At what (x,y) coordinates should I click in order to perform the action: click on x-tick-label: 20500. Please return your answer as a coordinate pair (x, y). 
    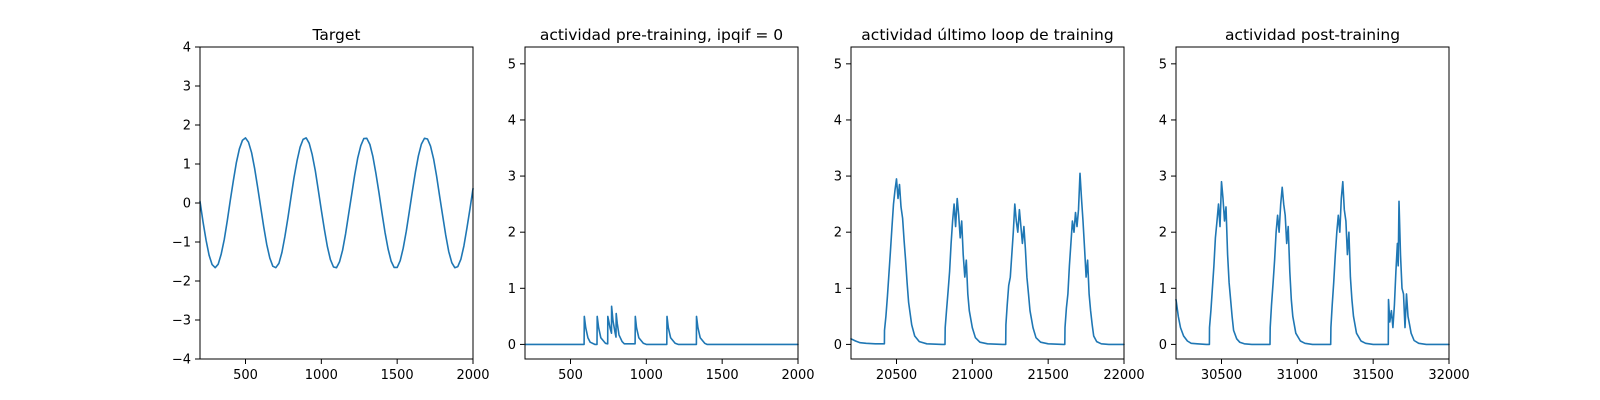
    Looking at the image, I should click on (896, 375).